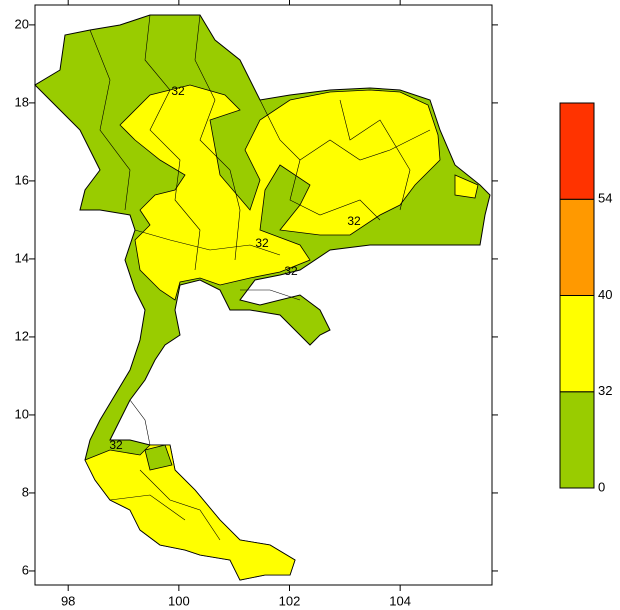 This screenshot has width=620, height=610. I want to click on colorbar-label: 0, so click(601, 486).